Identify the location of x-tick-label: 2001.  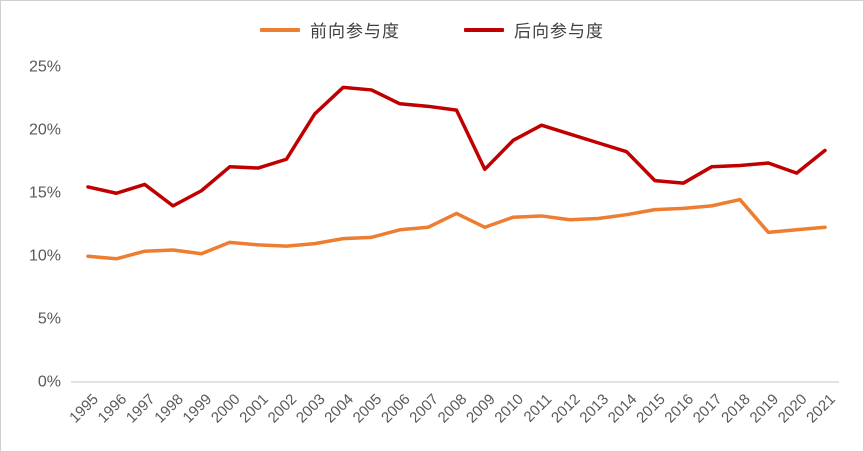
(254, 409).